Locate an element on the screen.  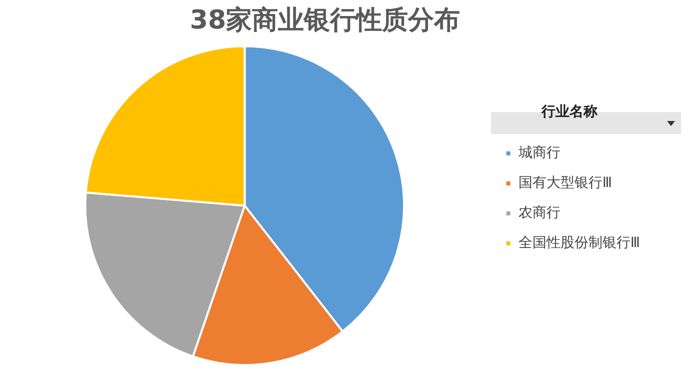
legend-label: 全国性股份制银行Ⅲ is located at coordinates (579, 243).